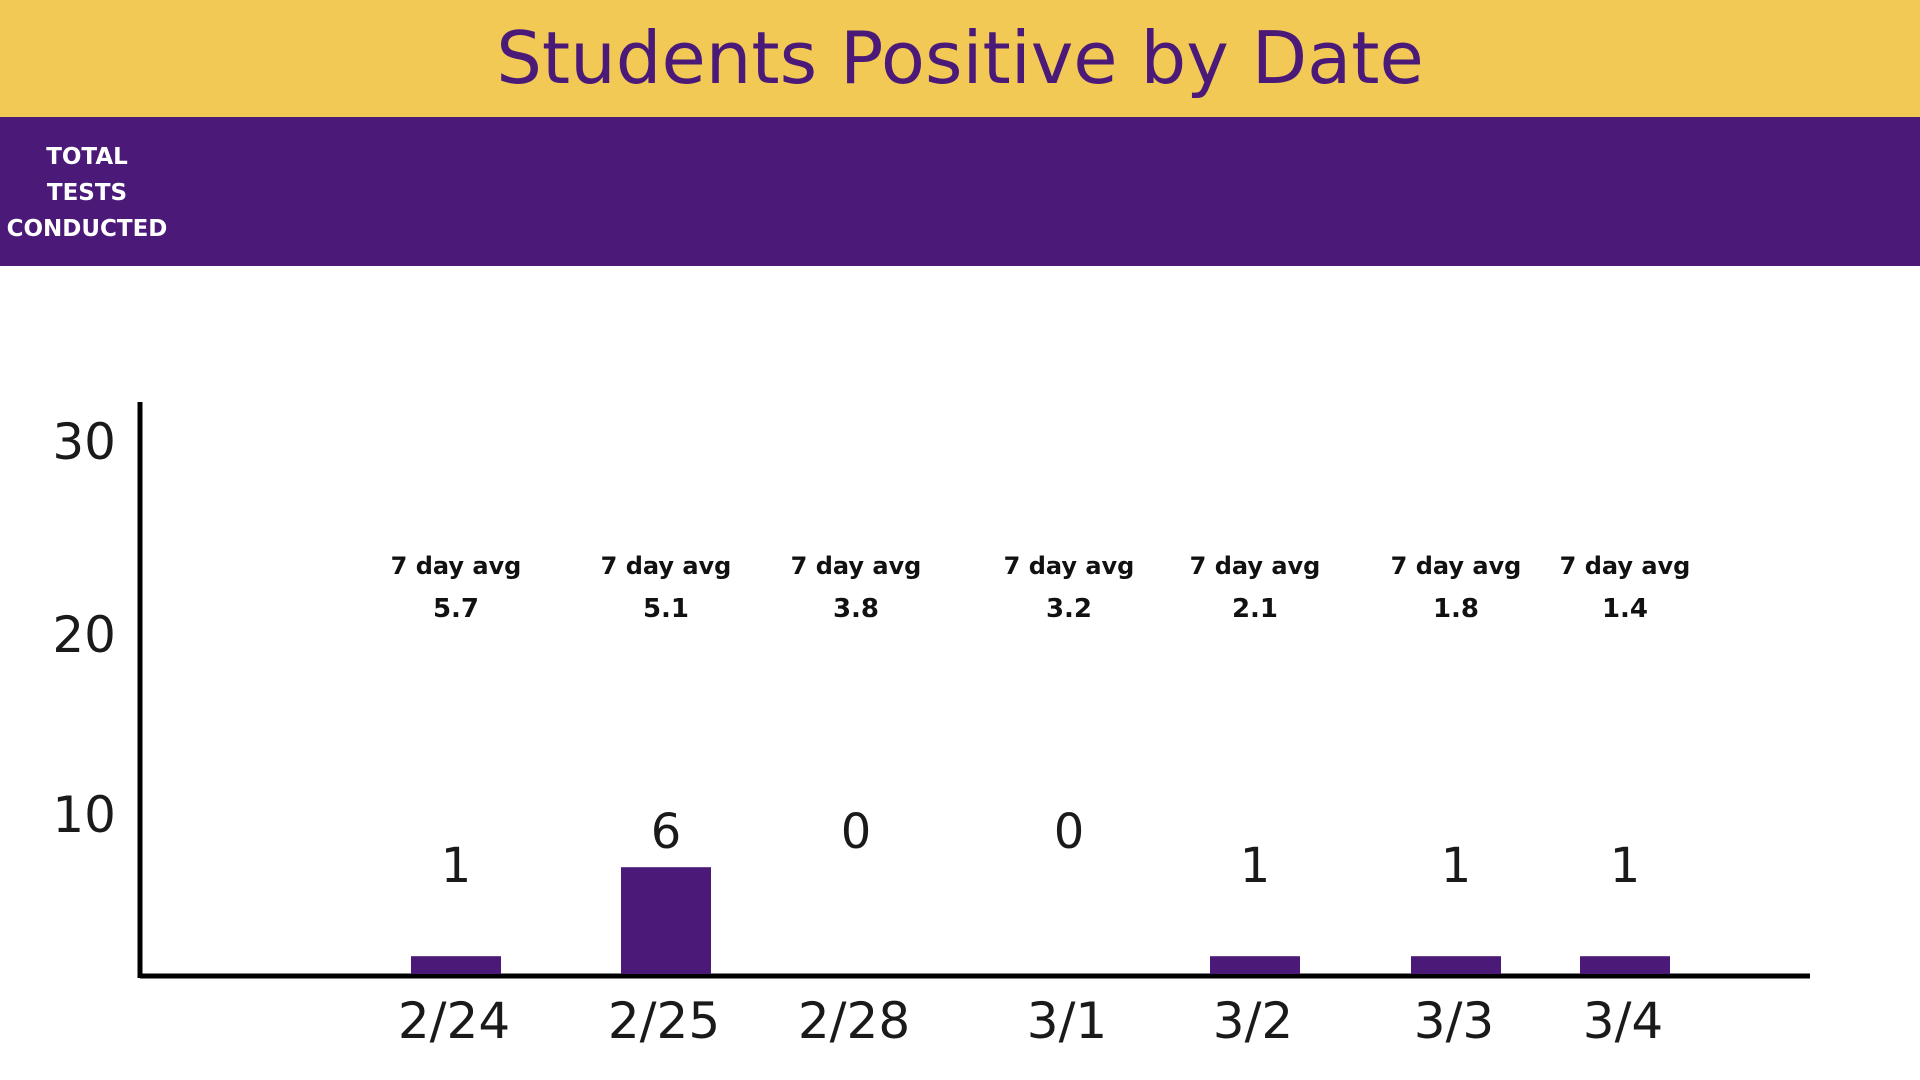 Image resolution: width=1920 pixels, height=1080 pixels. I want to click on total-tests-label: TOTAL TESTS CONDUCTED, so click(87, 193).